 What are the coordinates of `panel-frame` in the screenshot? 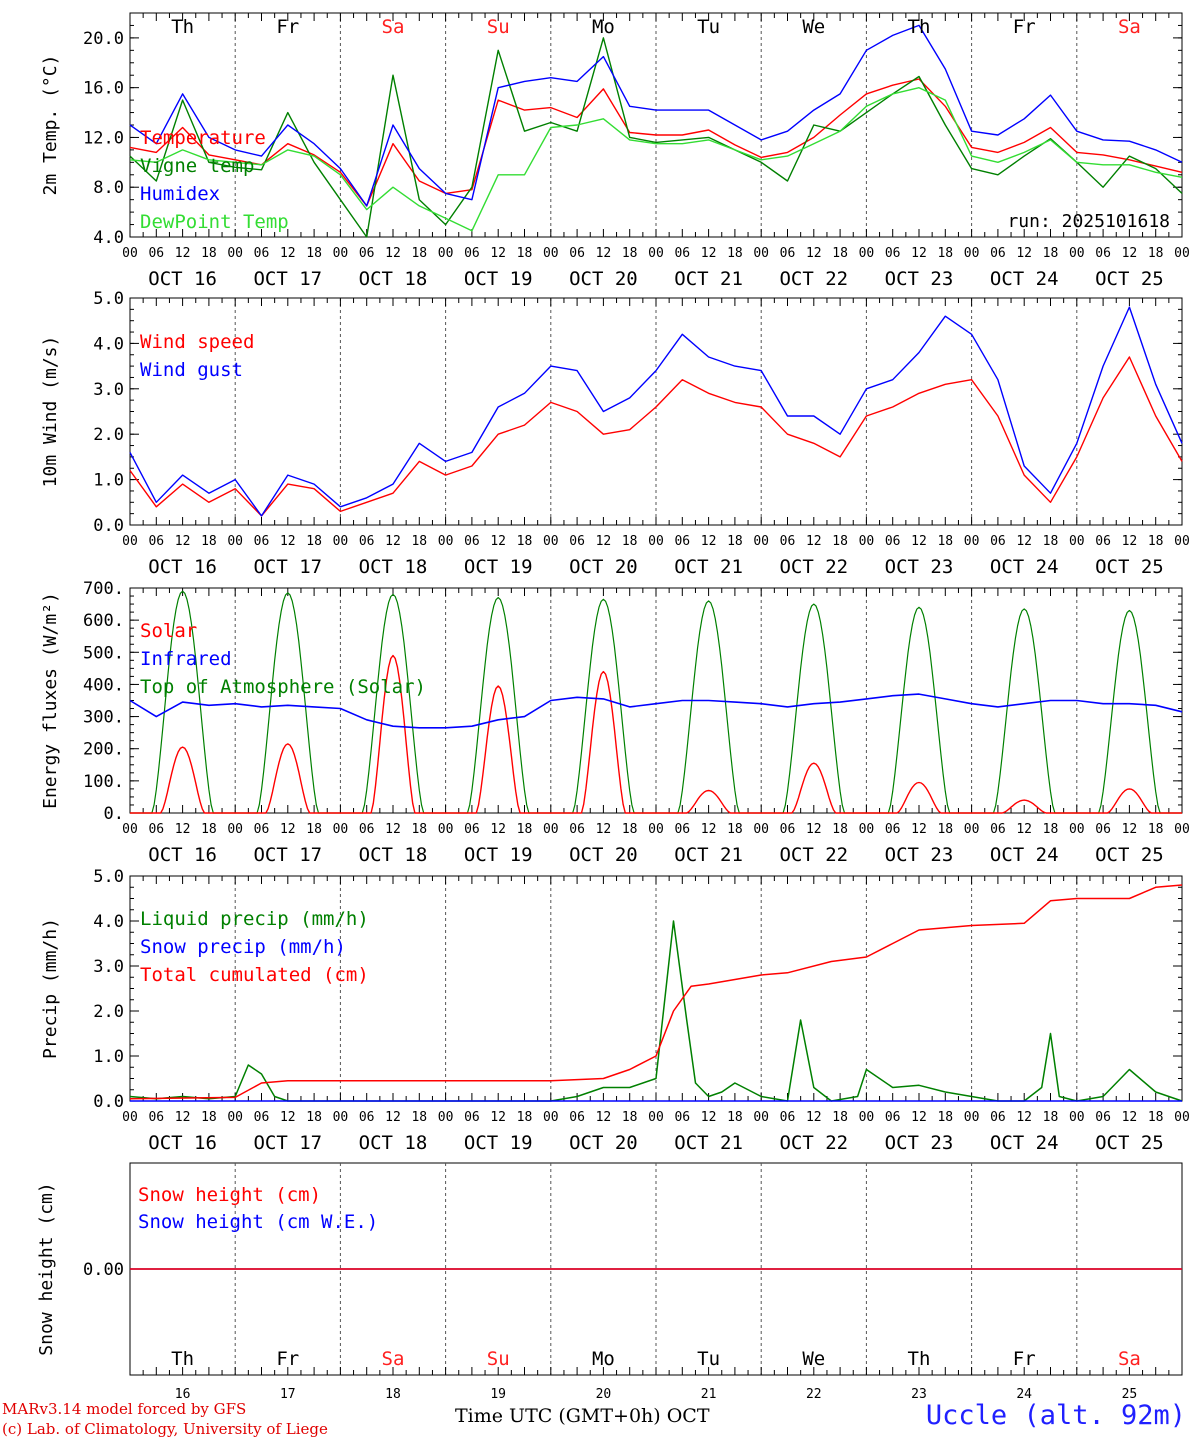 It's located at (656, 1269).